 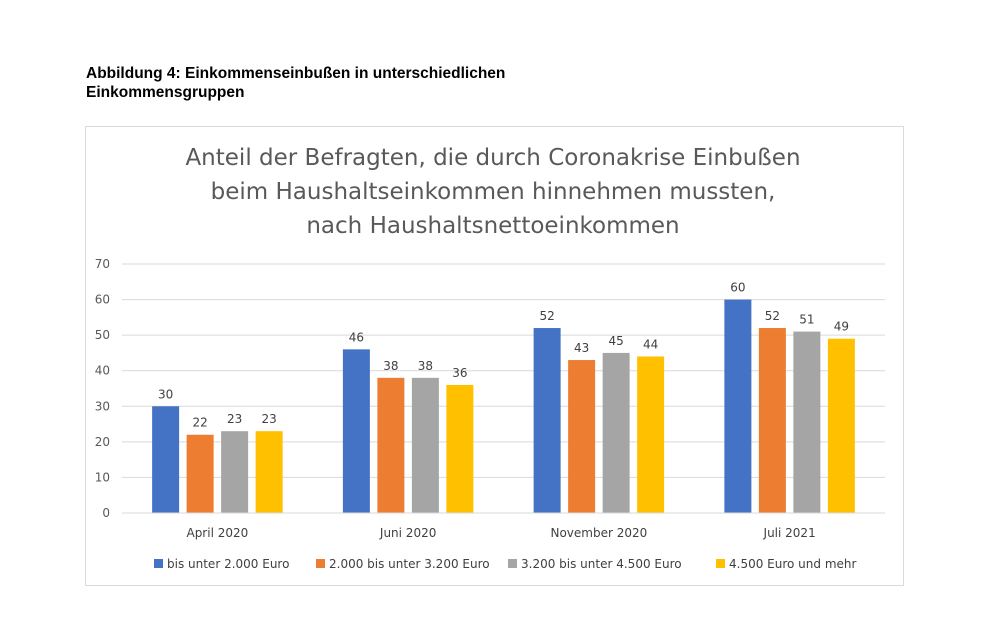 I want to click on figure-caption-line-2: Einkommensgruppen, so click(x=165, y=92).